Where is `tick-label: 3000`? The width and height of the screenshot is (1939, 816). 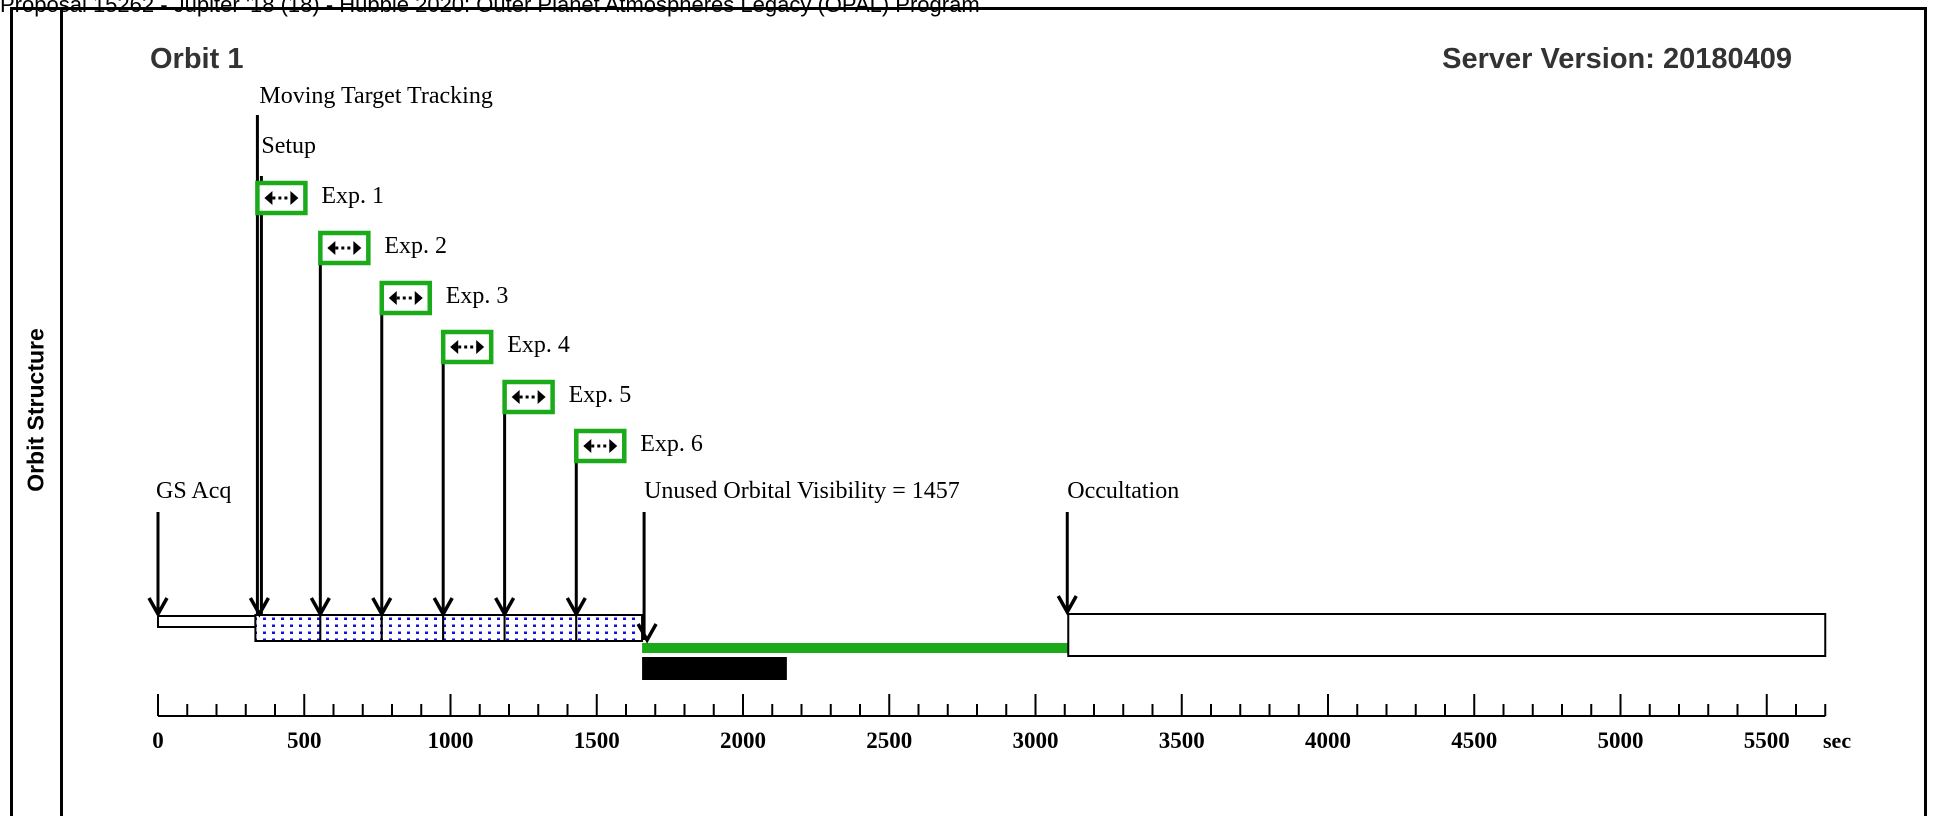
tick-label: 3000 is located at coordinates (1036, 740).